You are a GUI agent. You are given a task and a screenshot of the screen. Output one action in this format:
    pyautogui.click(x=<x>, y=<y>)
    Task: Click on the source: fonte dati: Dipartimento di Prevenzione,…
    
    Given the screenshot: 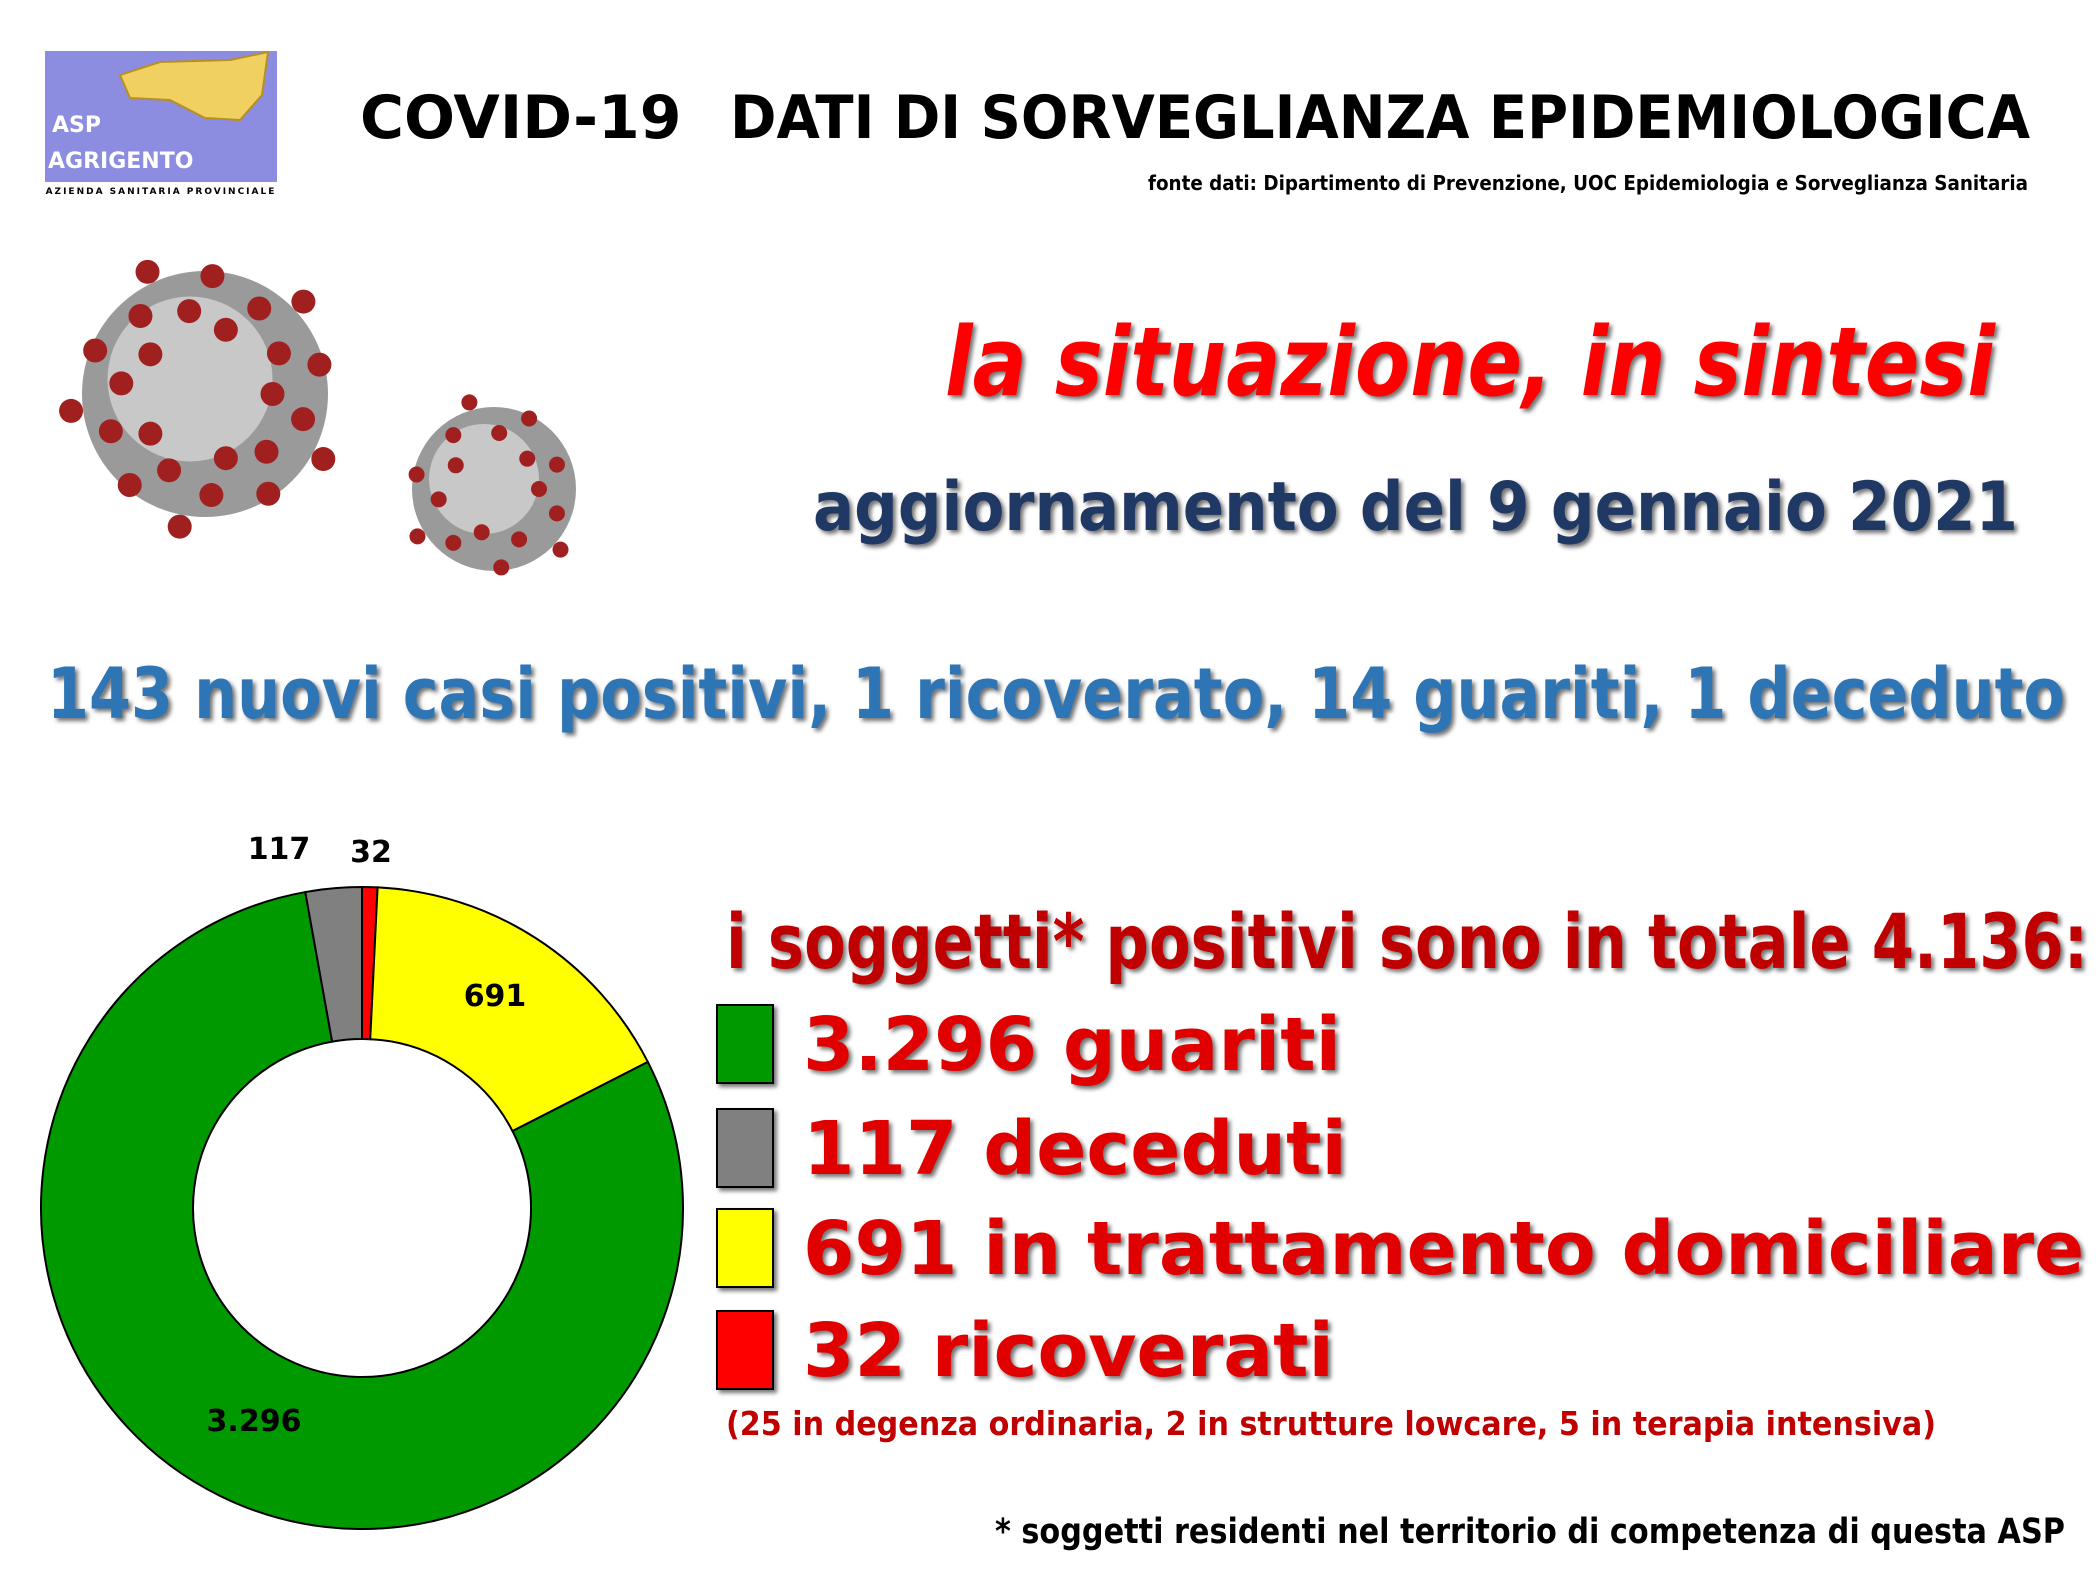 What is the action you would take?
    pyautogui.click(x=1588, y=183)
    